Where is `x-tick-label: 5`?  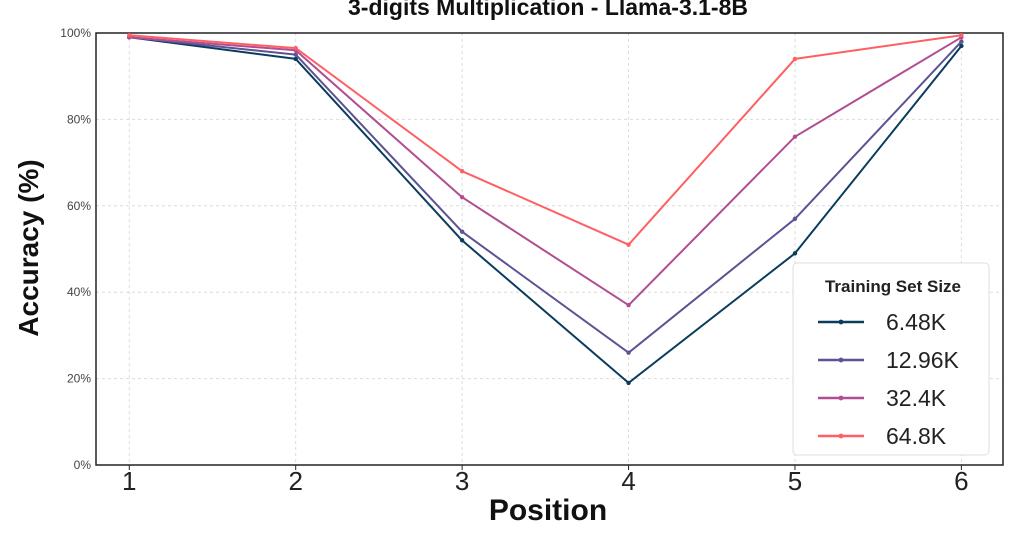
x-tick-label: 5 is located at coordinates (795, 481).